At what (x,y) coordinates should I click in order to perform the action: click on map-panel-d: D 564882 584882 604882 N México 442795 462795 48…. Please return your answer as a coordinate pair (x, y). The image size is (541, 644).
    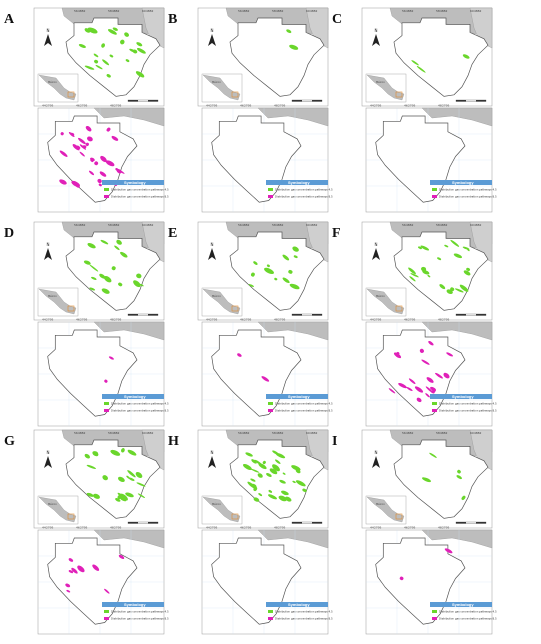
    Looking at the image, I should click on (103, 324).